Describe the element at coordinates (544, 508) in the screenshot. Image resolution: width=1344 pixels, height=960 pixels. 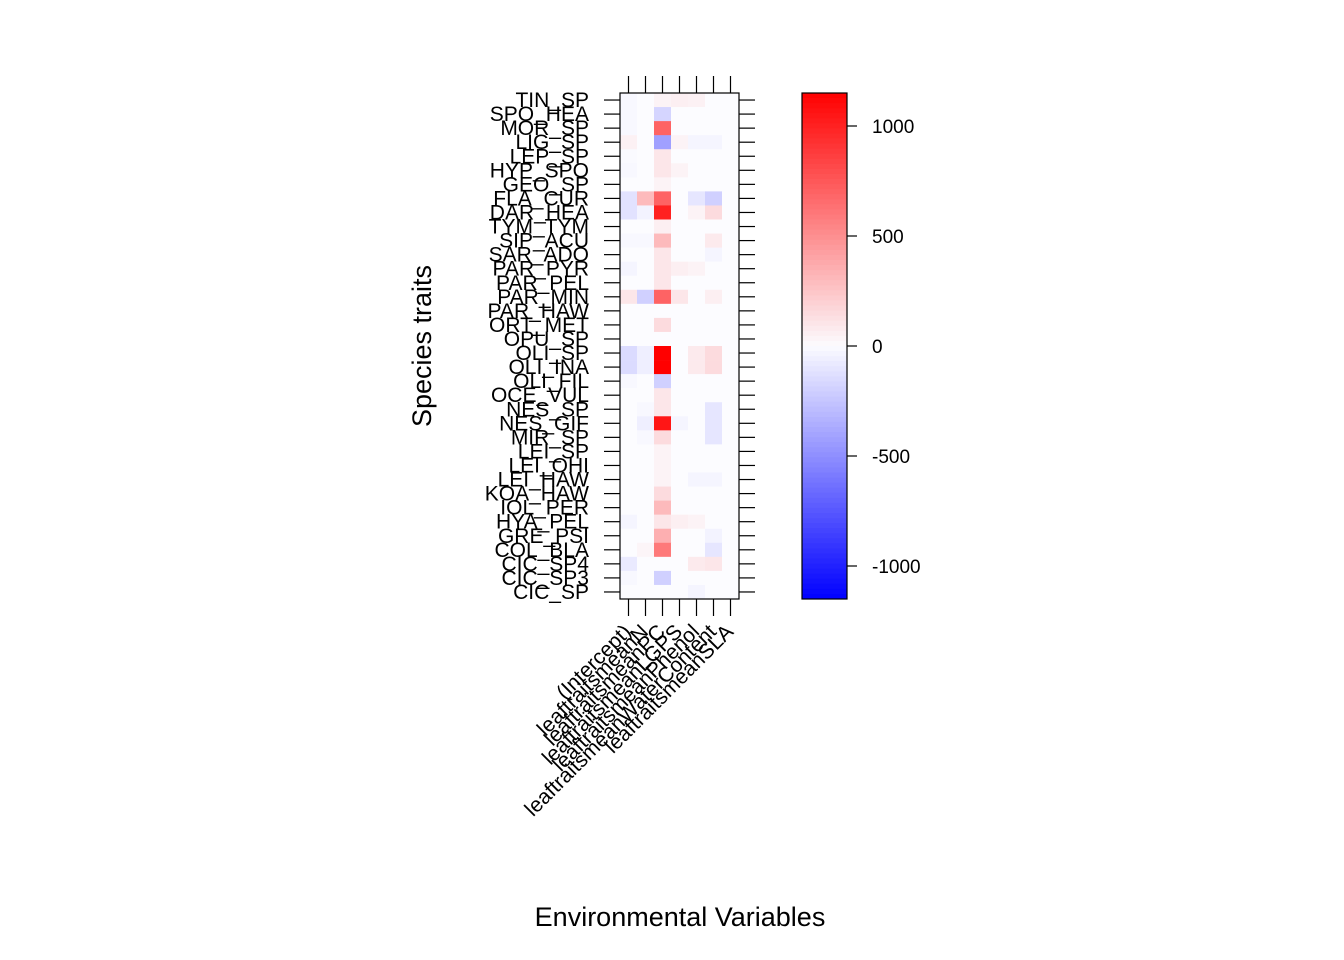
I see `y-tick-label: IOL_PER` at that location.